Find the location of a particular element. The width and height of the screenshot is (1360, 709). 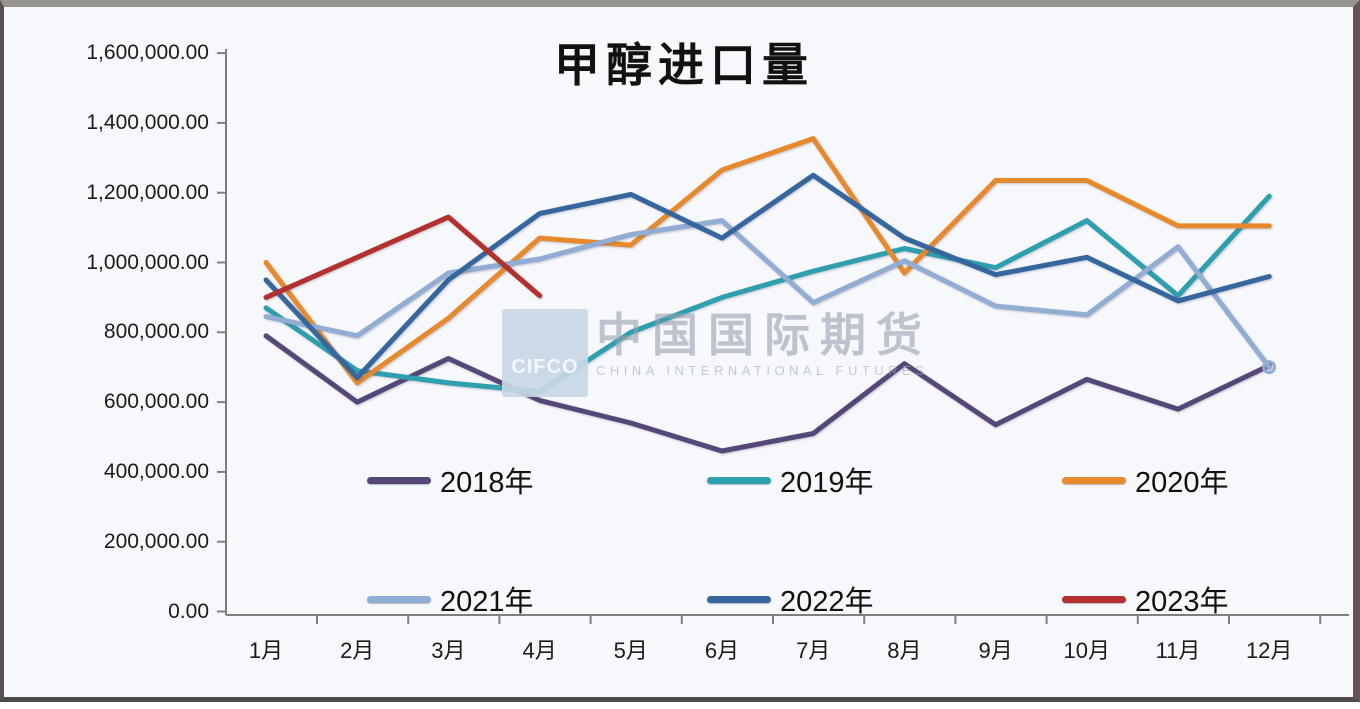

x-tick-label: 1月 is located at coordinates (266, 650).